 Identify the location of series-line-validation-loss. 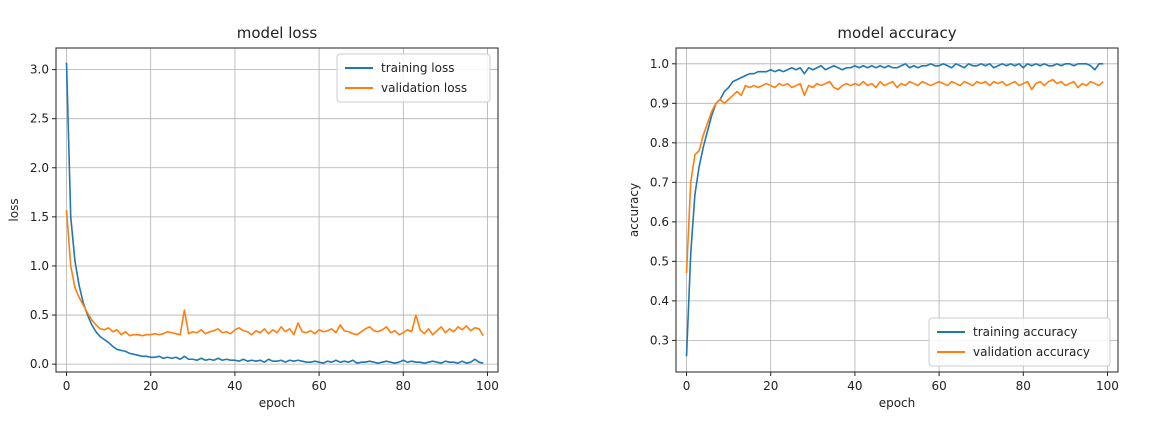
(274, 273).